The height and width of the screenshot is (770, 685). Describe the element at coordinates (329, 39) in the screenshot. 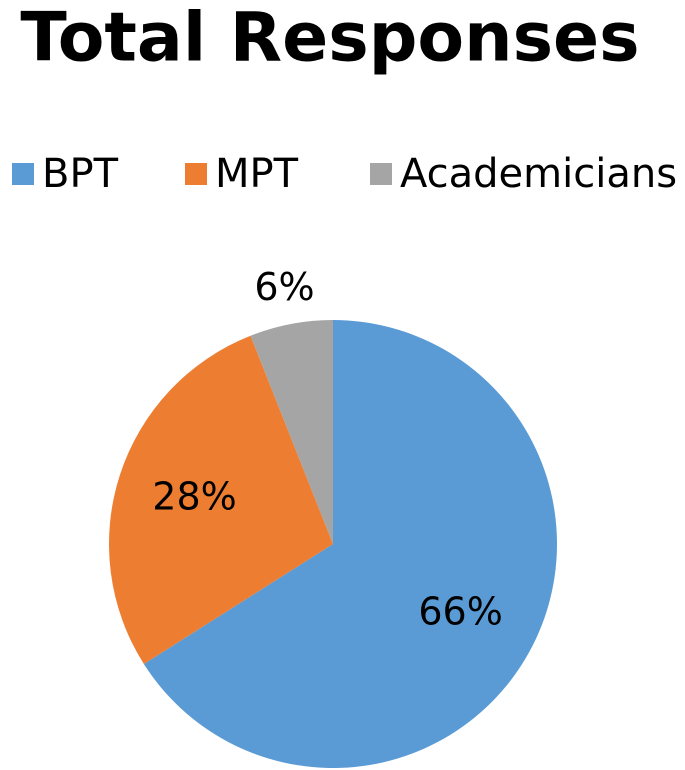

I see `chart-title: Total Responses` at that location.